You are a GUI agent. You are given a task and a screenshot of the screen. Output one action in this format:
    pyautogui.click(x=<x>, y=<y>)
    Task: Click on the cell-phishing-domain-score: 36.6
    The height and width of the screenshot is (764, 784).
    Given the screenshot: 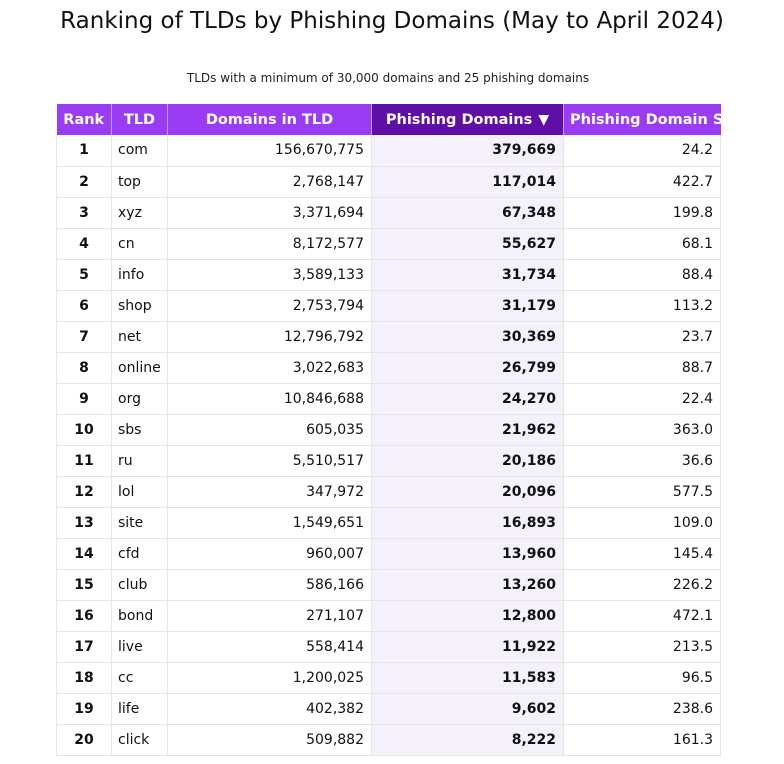 What is the action you would take?
    pyautogui.click(x=642, y=461)
    